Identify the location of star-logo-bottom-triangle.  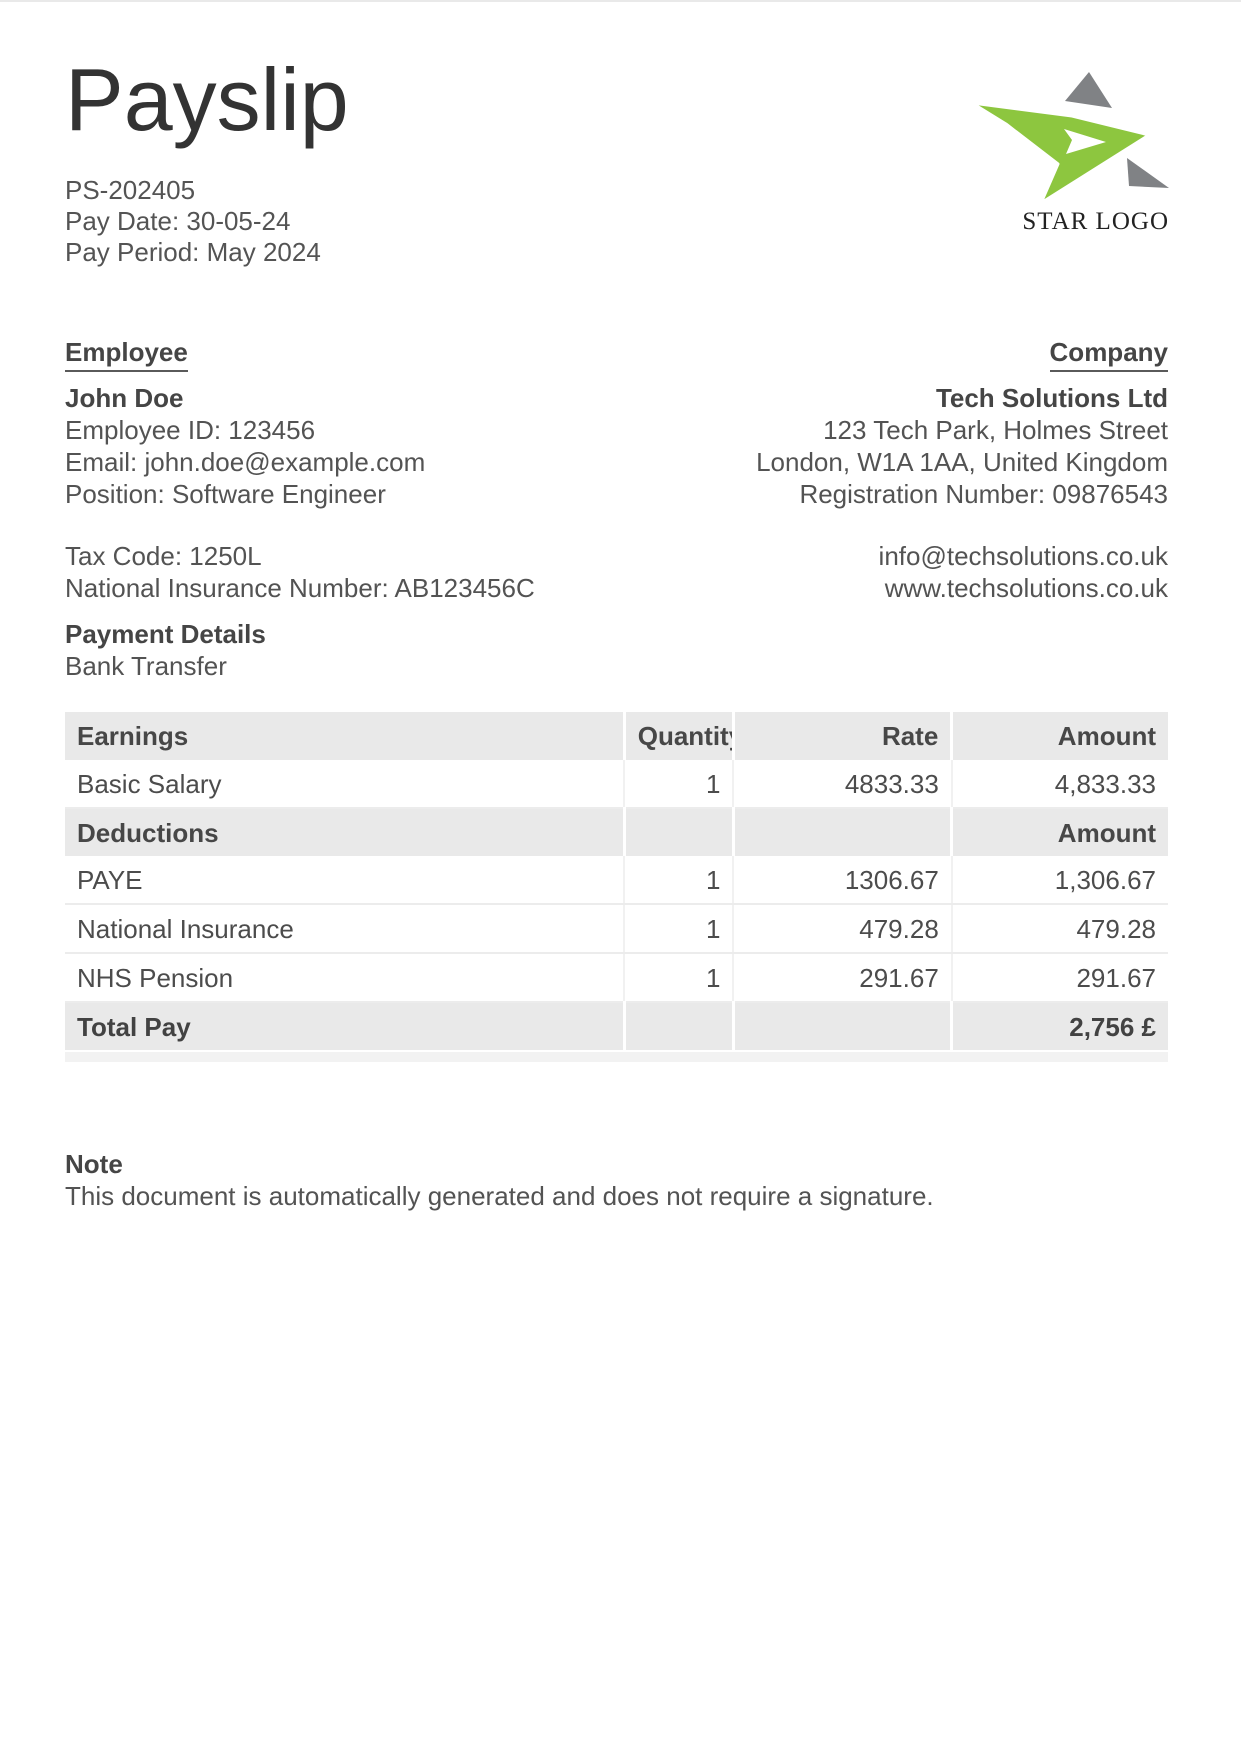
(1148, 173).